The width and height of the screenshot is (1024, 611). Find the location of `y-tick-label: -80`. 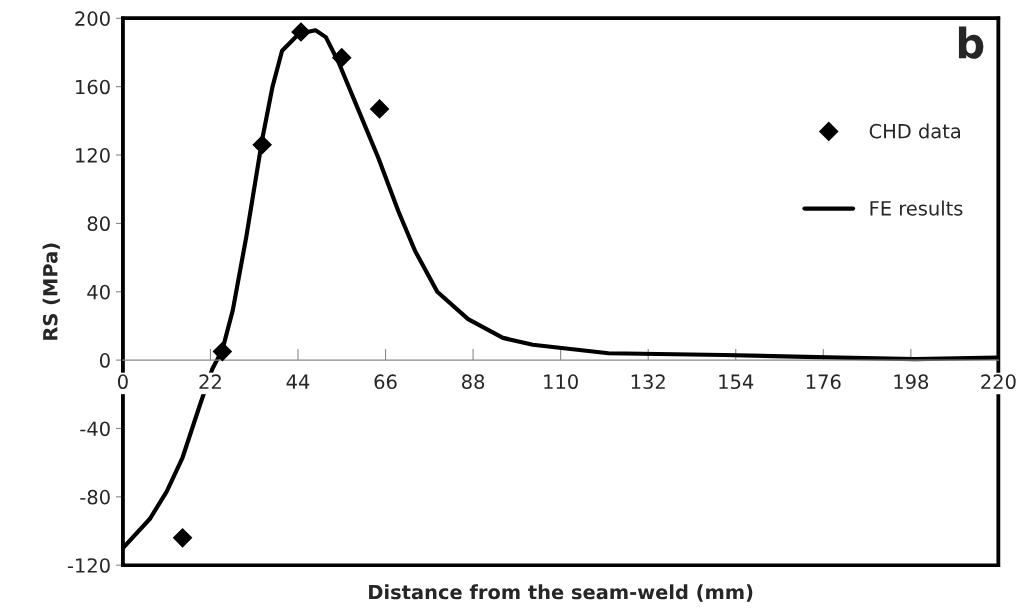

y-tick-label: -80 is located at coordinates (95, 497).